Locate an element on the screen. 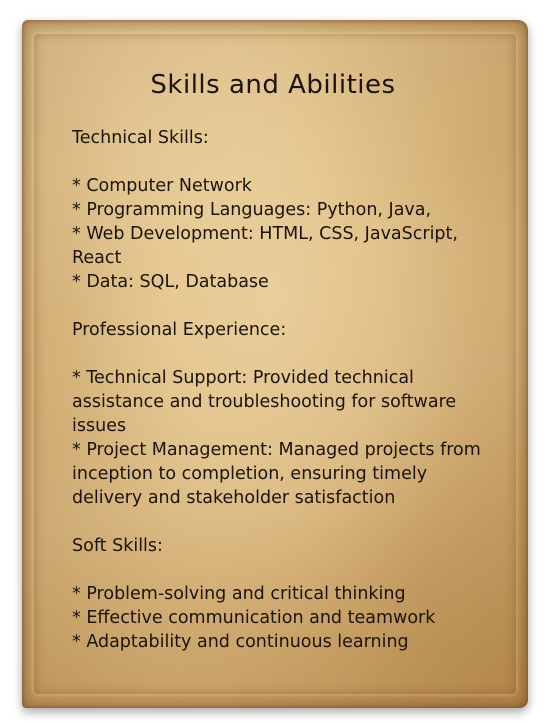 Image resolution: width=546 pixels, height=723 pixels. technical-skills-heading: Technical Skills: is located at coordinates (140, 138).